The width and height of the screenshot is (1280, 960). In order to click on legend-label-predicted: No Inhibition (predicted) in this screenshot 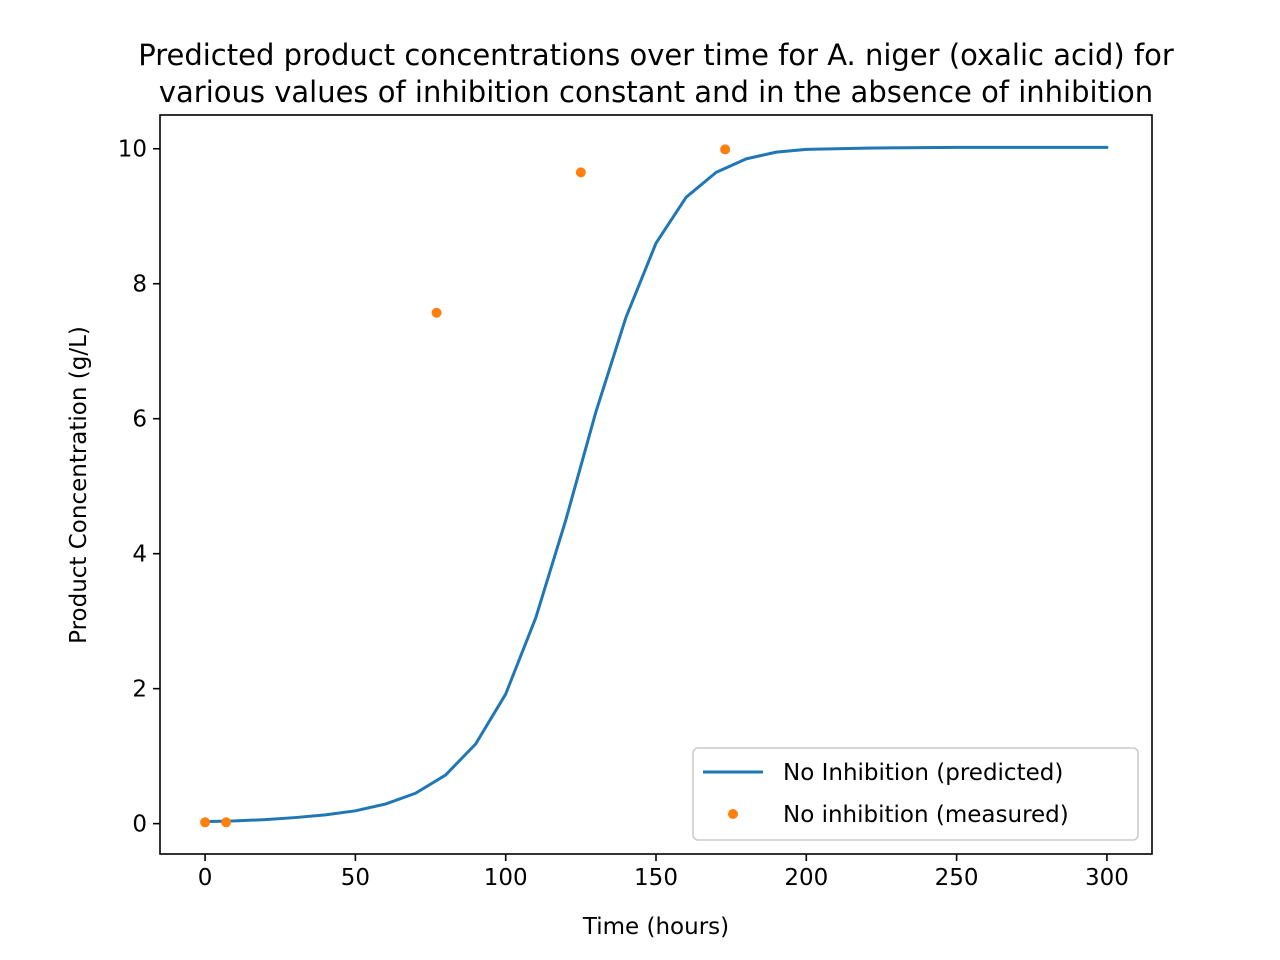, I will do `click(923, 773)`.